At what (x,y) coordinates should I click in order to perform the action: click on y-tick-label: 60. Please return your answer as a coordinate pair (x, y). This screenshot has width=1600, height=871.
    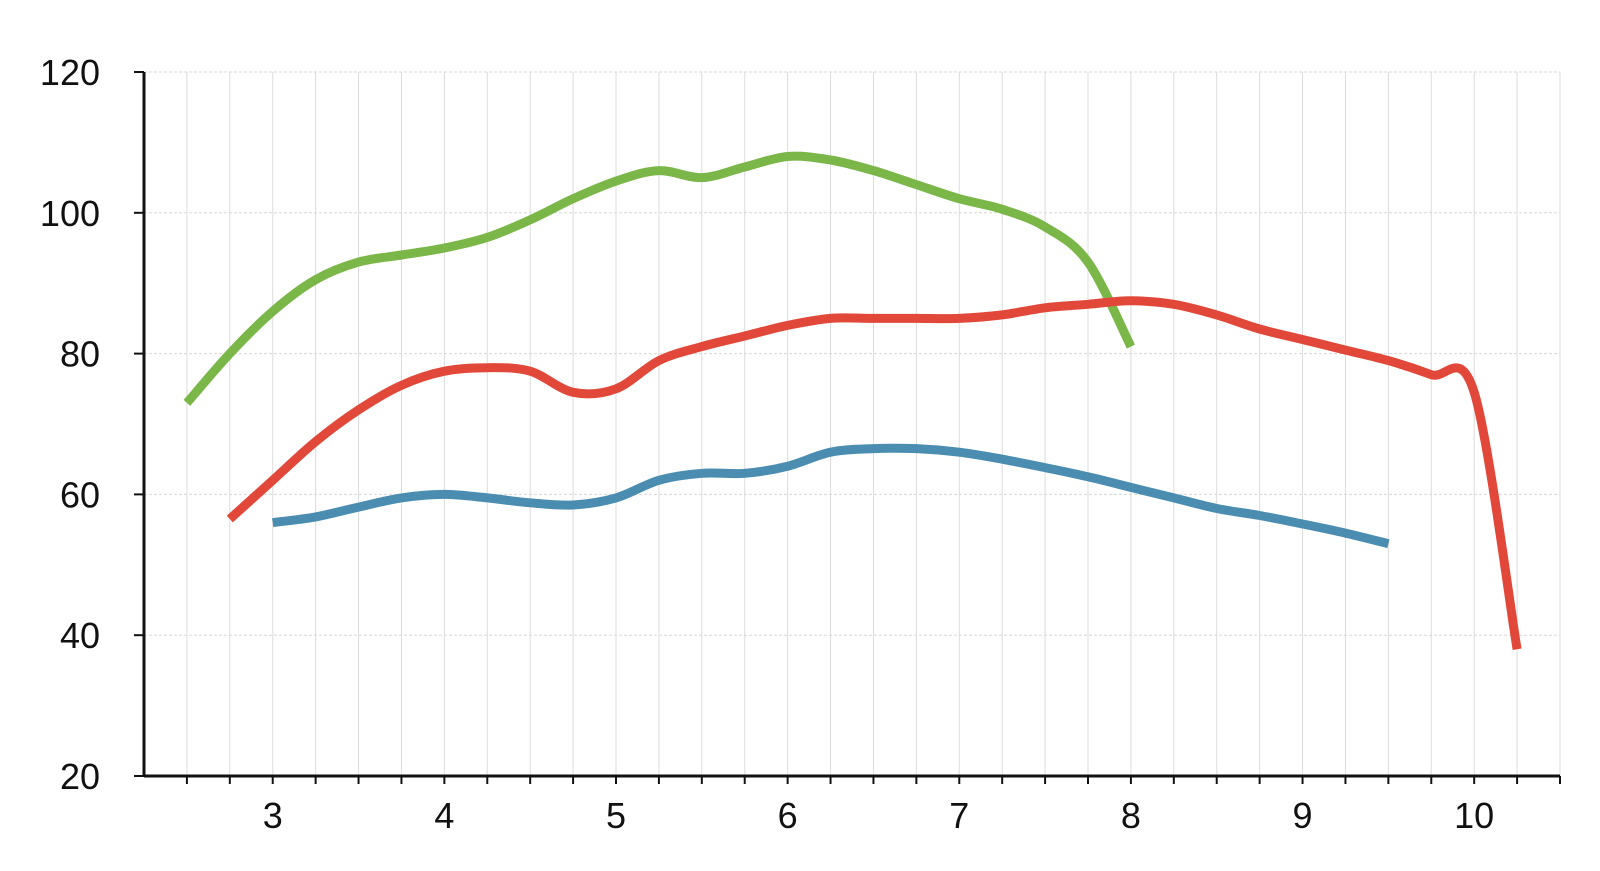
    Looking at the image, I should click on (80, 494).